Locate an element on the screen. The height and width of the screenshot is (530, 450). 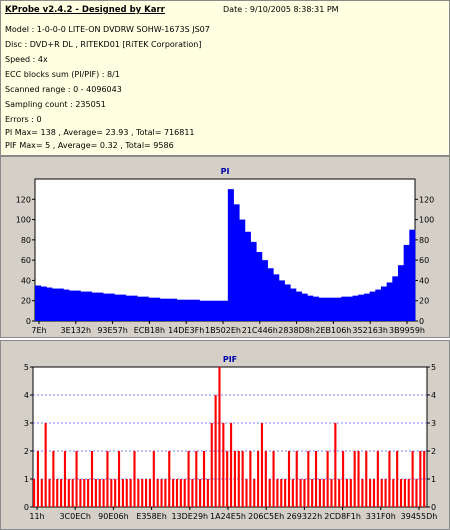
x-tick-label: 2EB106h is located at coordinates (333, 330).